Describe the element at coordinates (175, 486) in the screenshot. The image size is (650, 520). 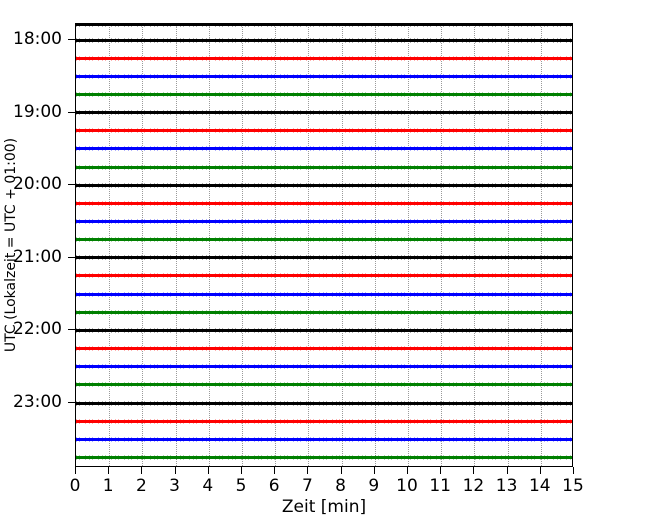
I see `x-tick-label-3: 3` at that location.